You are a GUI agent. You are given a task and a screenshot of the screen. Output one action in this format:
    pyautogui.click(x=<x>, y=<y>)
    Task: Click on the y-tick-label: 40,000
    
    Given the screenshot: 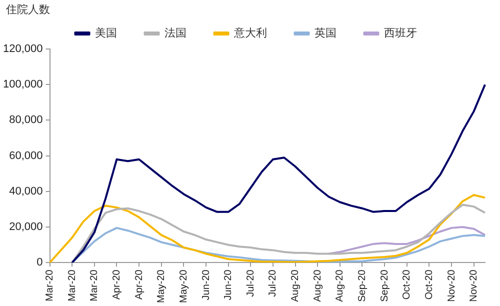 What is the action you would take?
    pyautogui.click(x=26, y=191)
    